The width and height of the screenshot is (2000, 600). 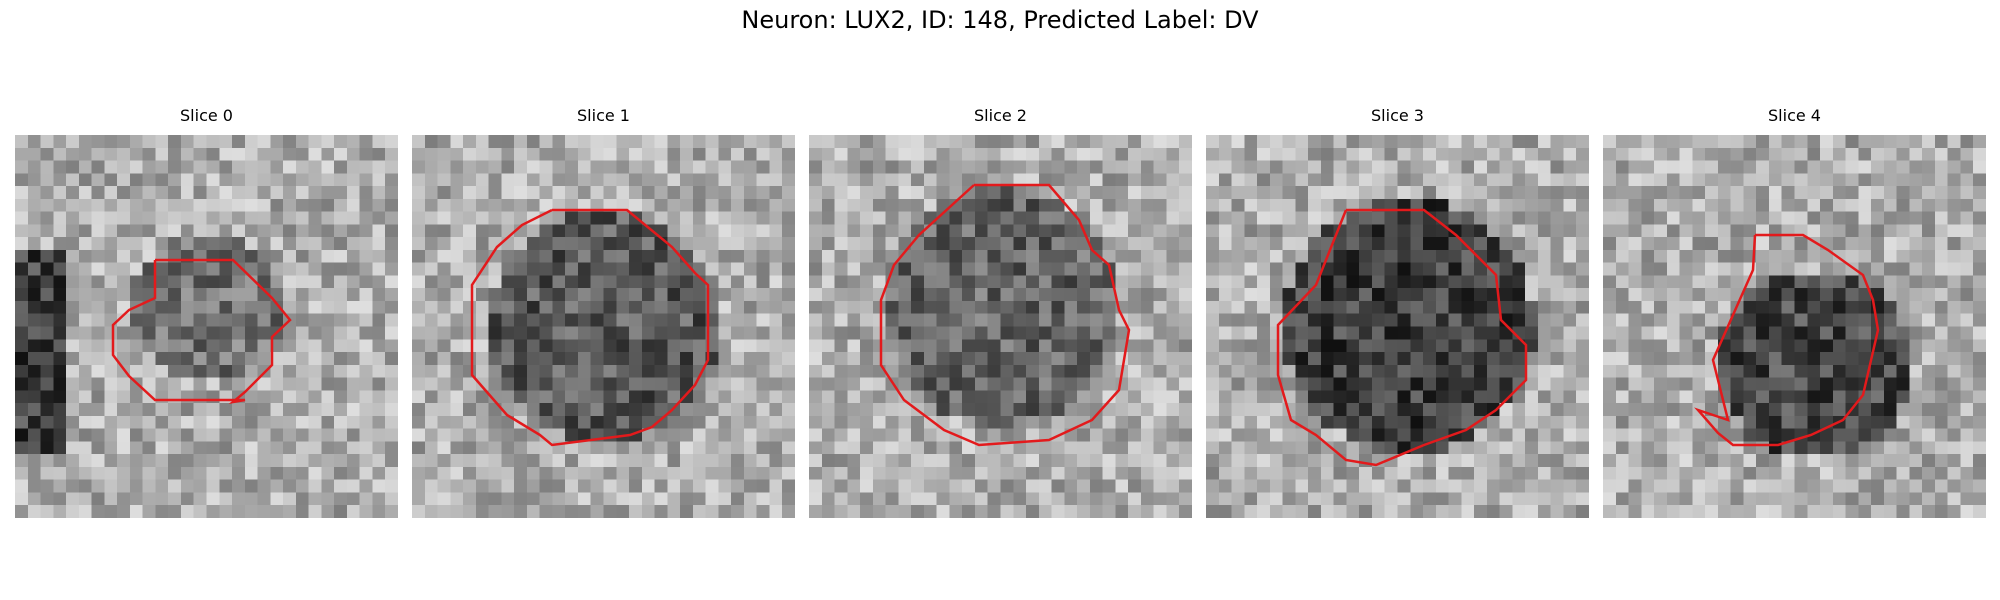 What do you see at coordinates (206, 115) in the screenshot?
I see `slice-title: Slice 0` at bounding box center [206, 115].